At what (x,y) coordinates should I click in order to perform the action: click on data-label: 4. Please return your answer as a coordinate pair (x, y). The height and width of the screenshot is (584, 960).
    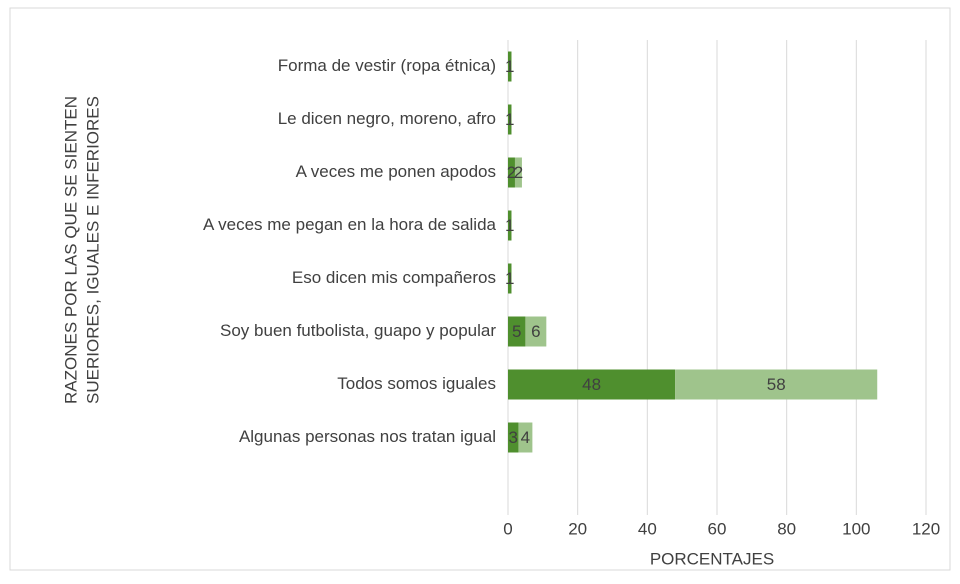
    Looking at the image, I should click on (525, 437).